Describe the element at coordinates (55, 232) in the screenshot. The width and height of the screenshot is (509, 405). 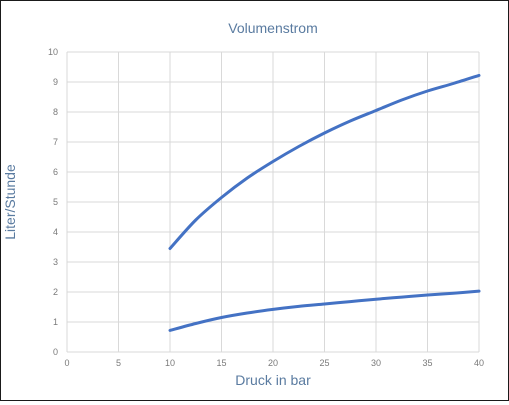
I see `y-tick-label: 4` at that location.